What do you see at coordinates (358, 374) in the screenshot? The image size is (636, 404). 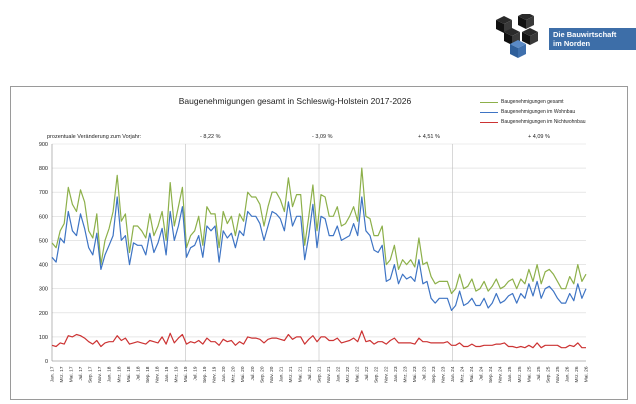 I see `x-tick-label: Mai. 22` at bounding box center [358, 374].